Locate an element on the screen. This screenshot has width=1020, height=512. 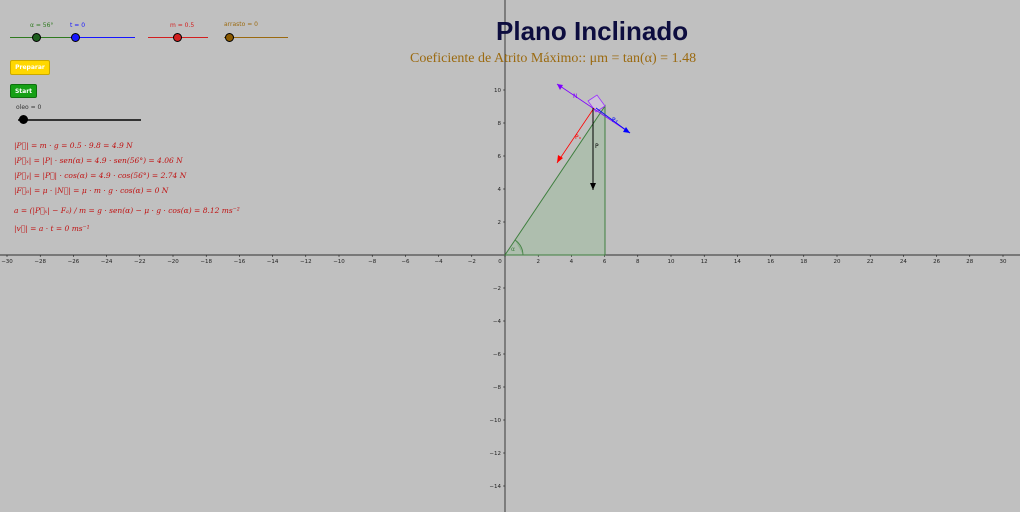
oleo-slider: oleo = 0 is located at coordinates (78, 115).